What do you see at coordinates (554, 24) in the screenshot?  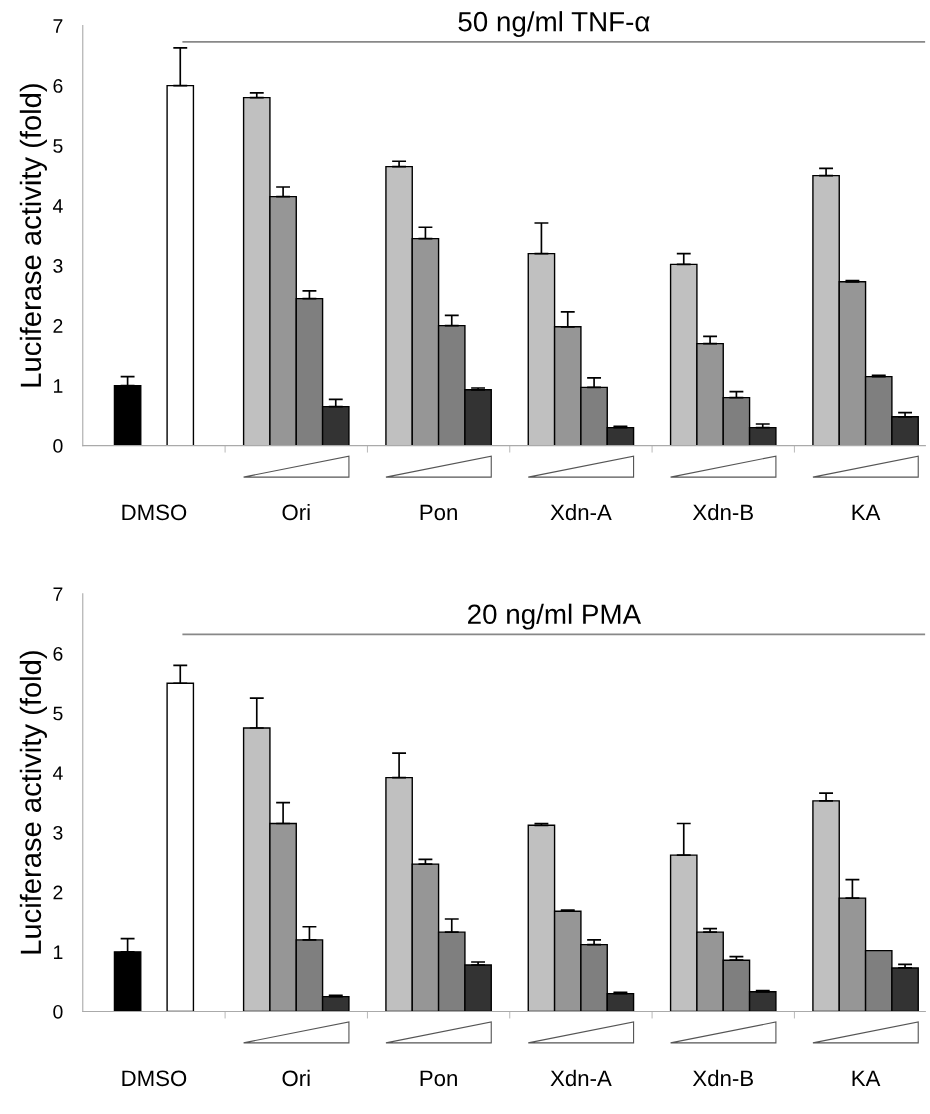 I see `ref-line-label: 50 ng/ml TNF-α` at bounding box center [554, 24].